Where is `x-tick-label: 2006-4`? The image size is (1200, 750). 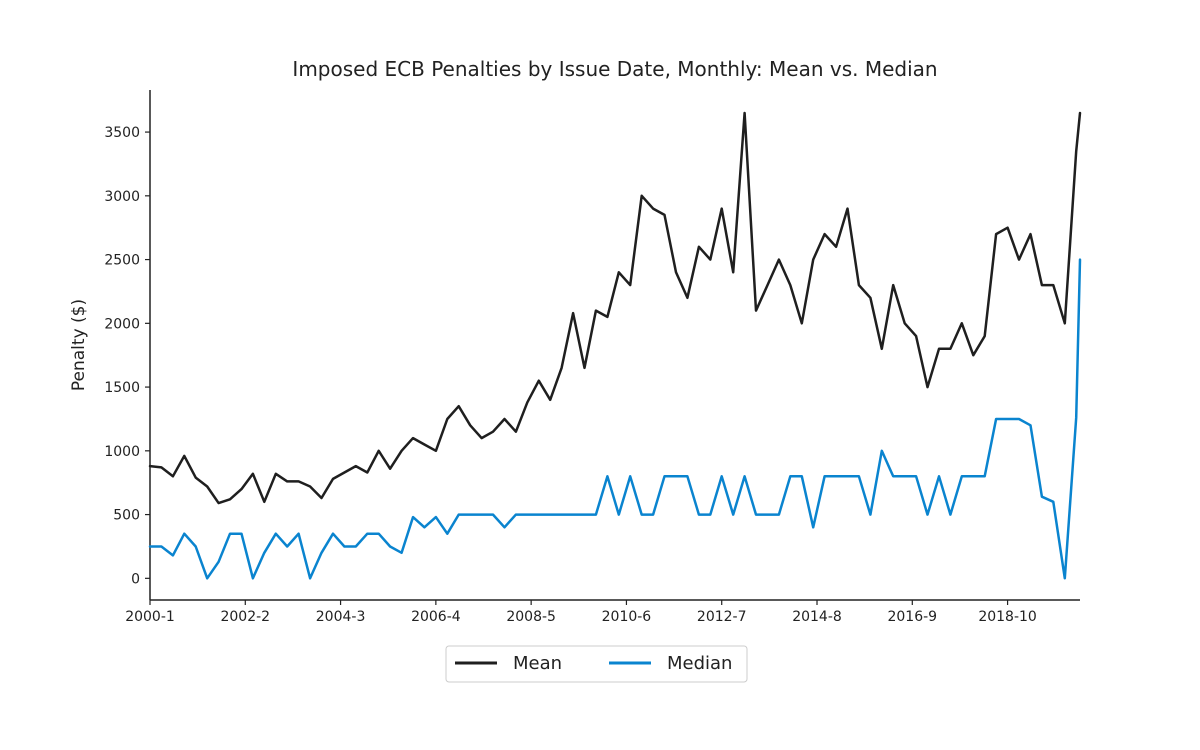 x-tick-label: 2006-4 is located at coordinates (436, 617).